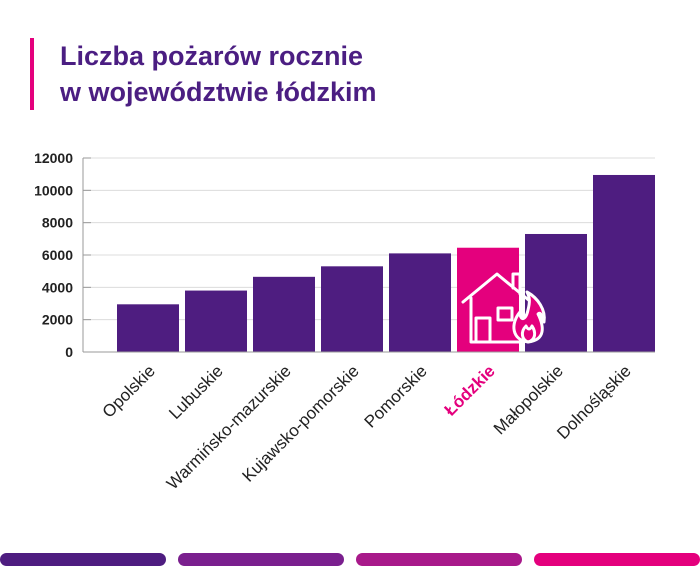 The image size is (700, 566). Describe the element at coordinates (57, 320) in the screenshot. I see `y-tick-label: 2000` at that location.